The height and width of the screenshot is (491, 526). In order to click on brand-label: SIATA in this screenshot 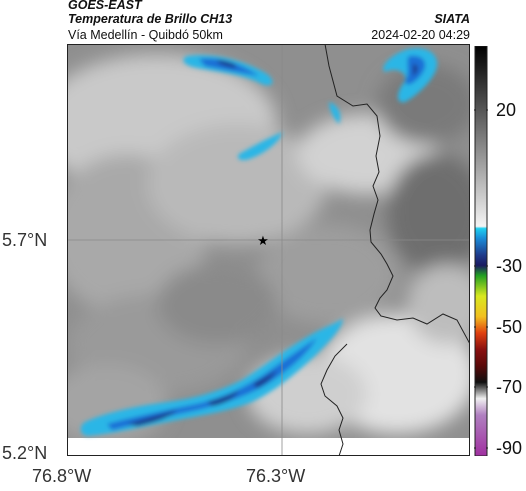, I will do `click(452, 19)`.